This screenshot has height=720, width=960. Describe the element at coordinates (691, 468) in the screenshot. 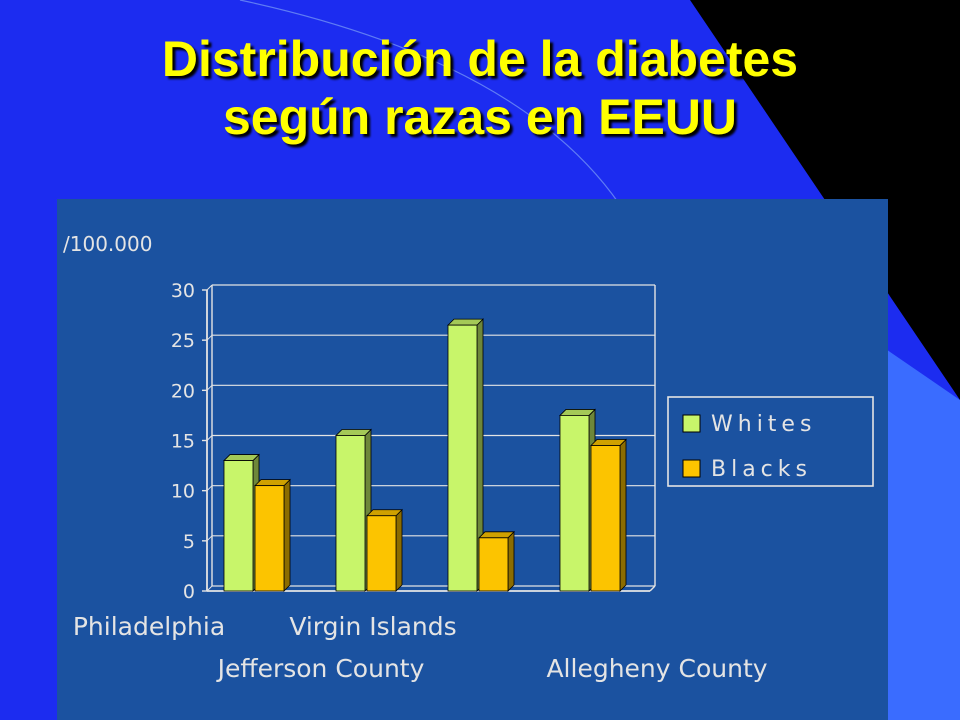

I see `legend-swatch-blacks` at that location.